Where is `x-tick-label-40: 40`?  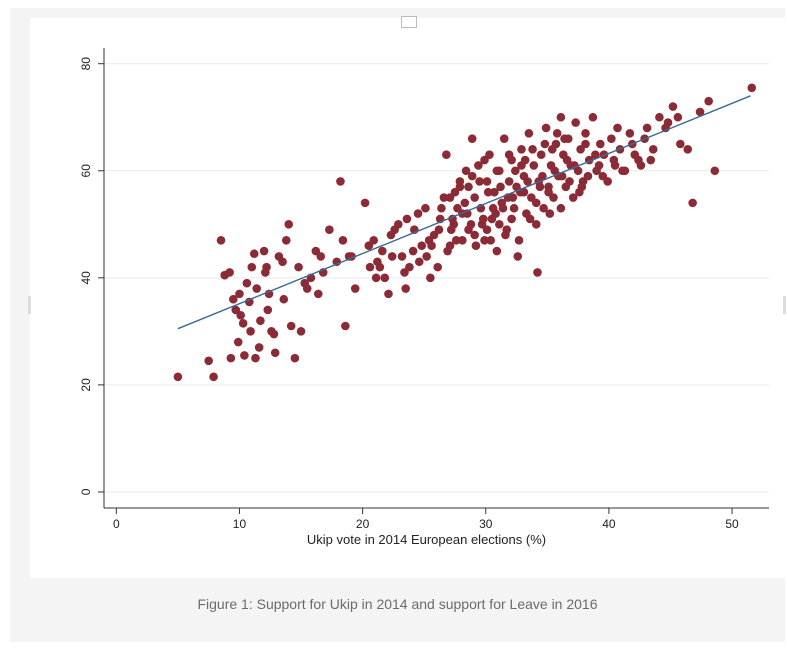 x-tick-label-40: 40 is located at coordinates (609, 524).